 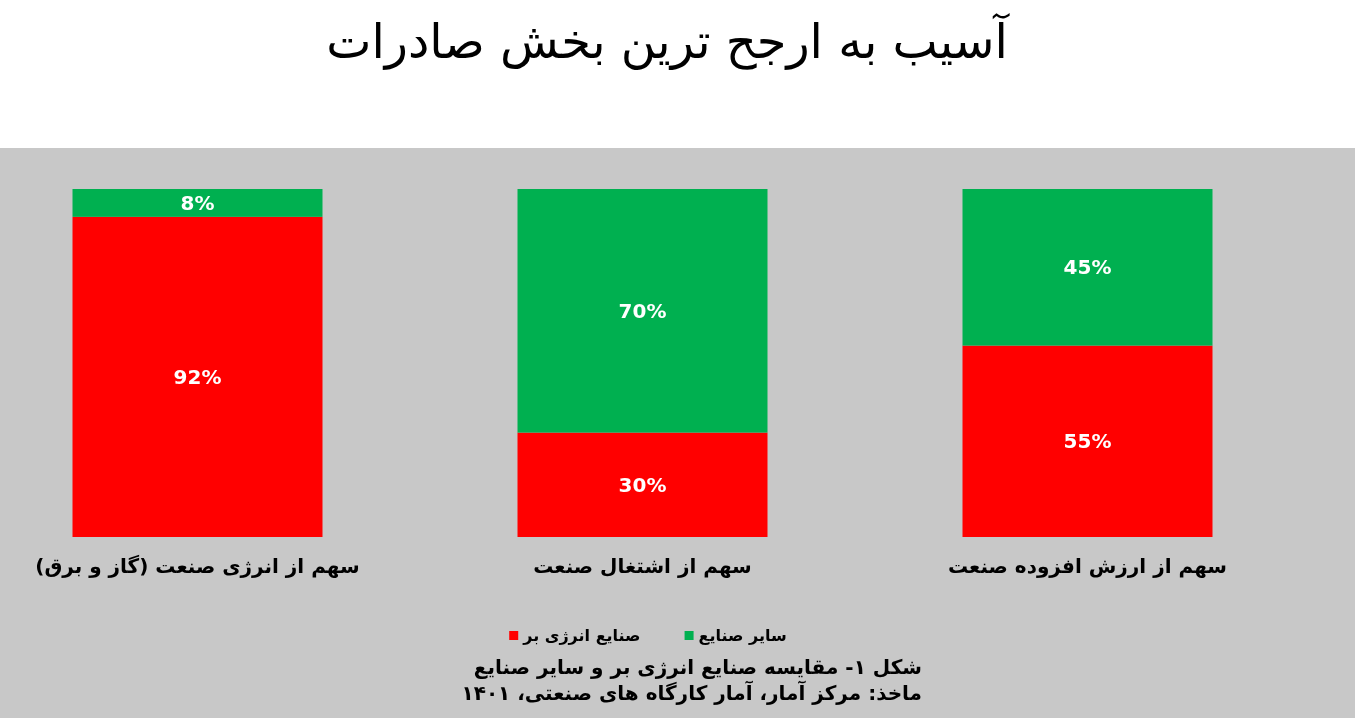 I want to click on data-label: 70%, so click(x=642, y=310).